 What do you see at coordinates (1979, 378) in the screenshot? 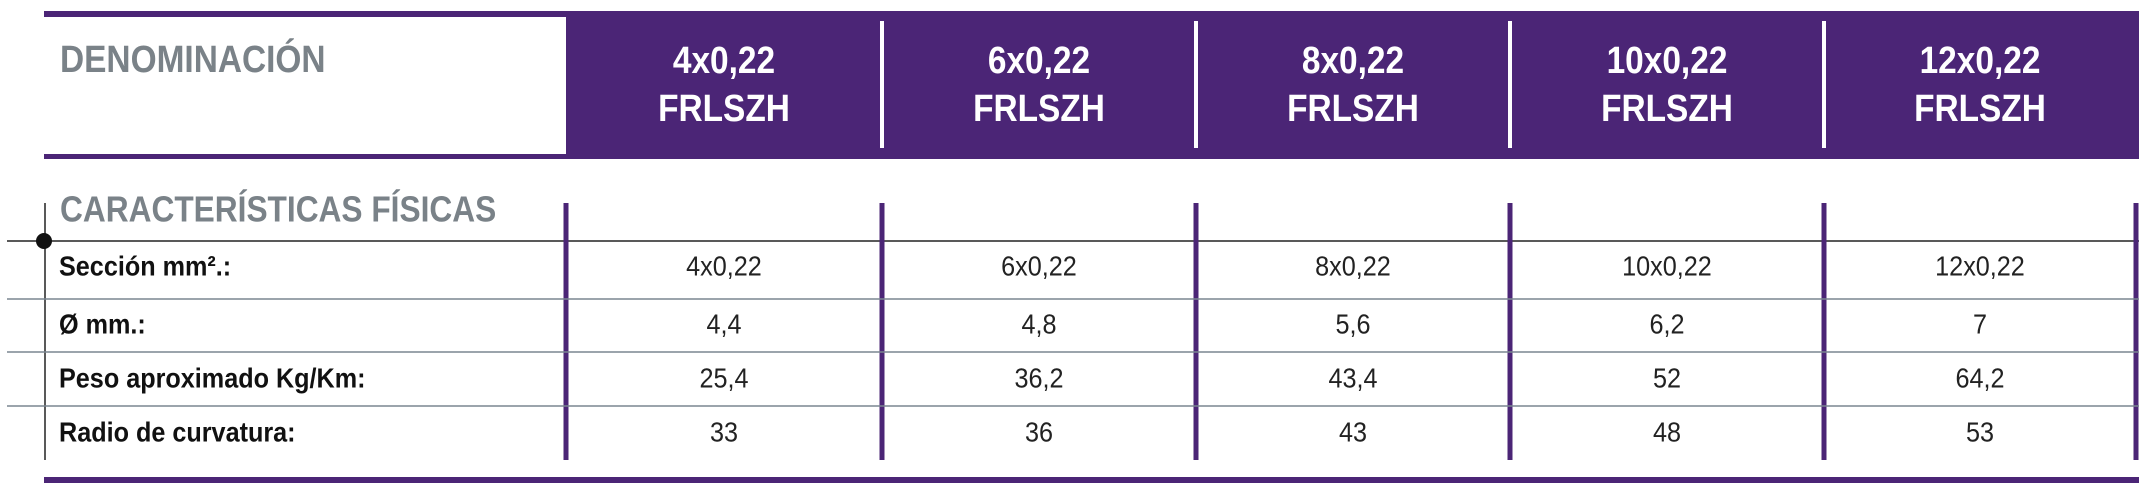
I see `cell-value: 64,2` at bounding box center [1979, 378].